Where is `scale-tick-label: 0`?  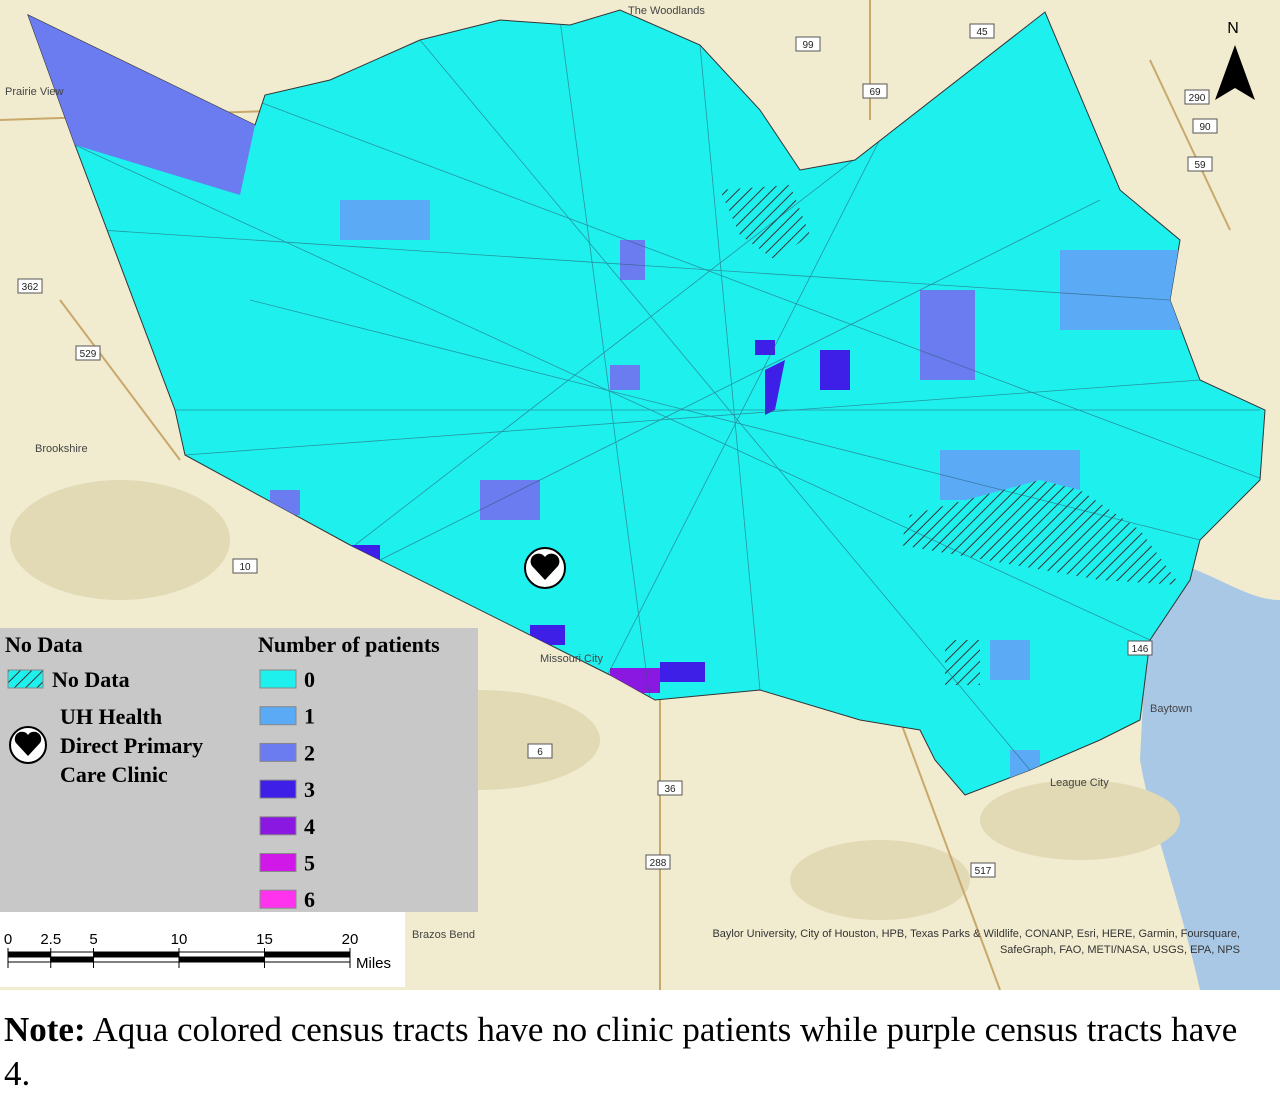
scale-tick-label: 0 is located at coordinates (8, 939).